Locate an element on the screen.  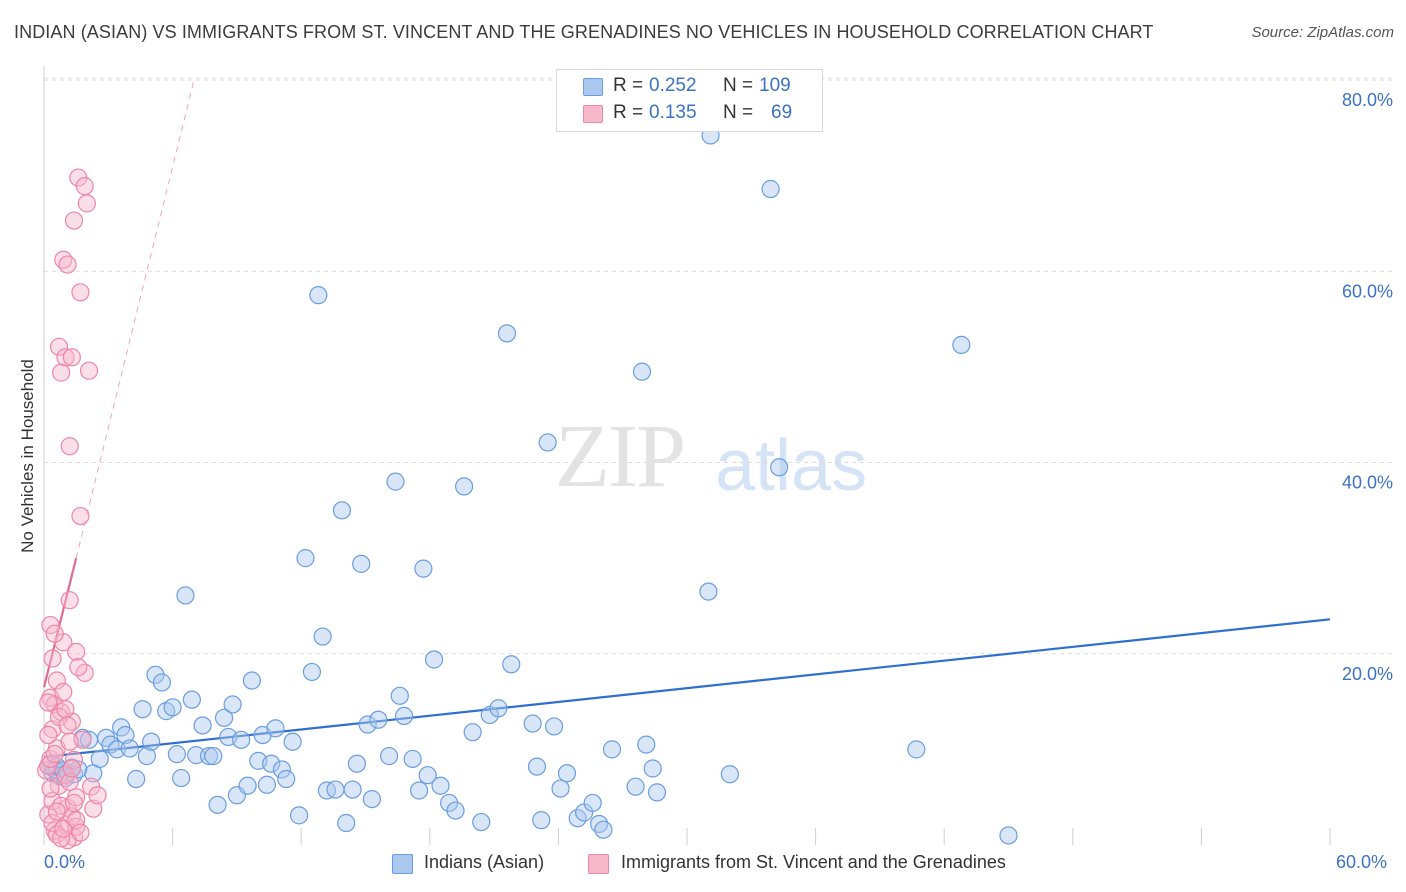
trend-line-vincent is located at coordinates (60, 622).